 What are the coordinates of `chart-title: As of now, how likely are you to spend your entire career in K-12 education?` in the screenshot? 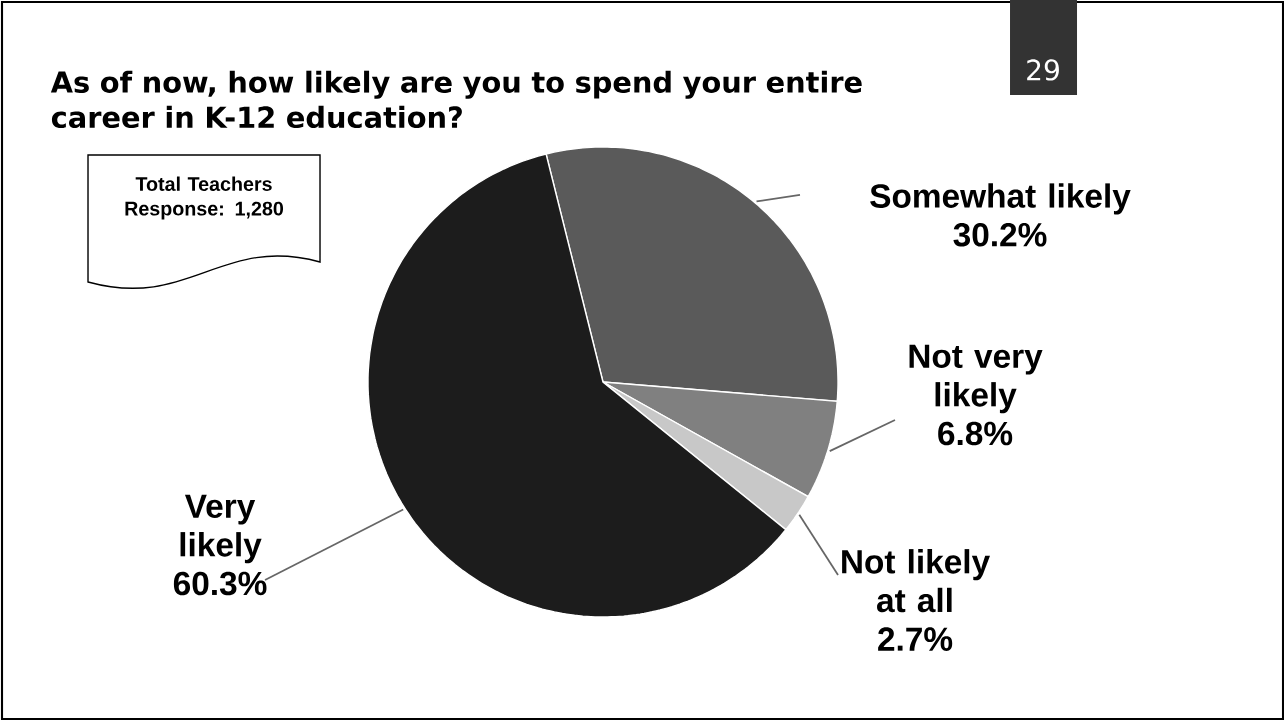 It's located at (456, 99).